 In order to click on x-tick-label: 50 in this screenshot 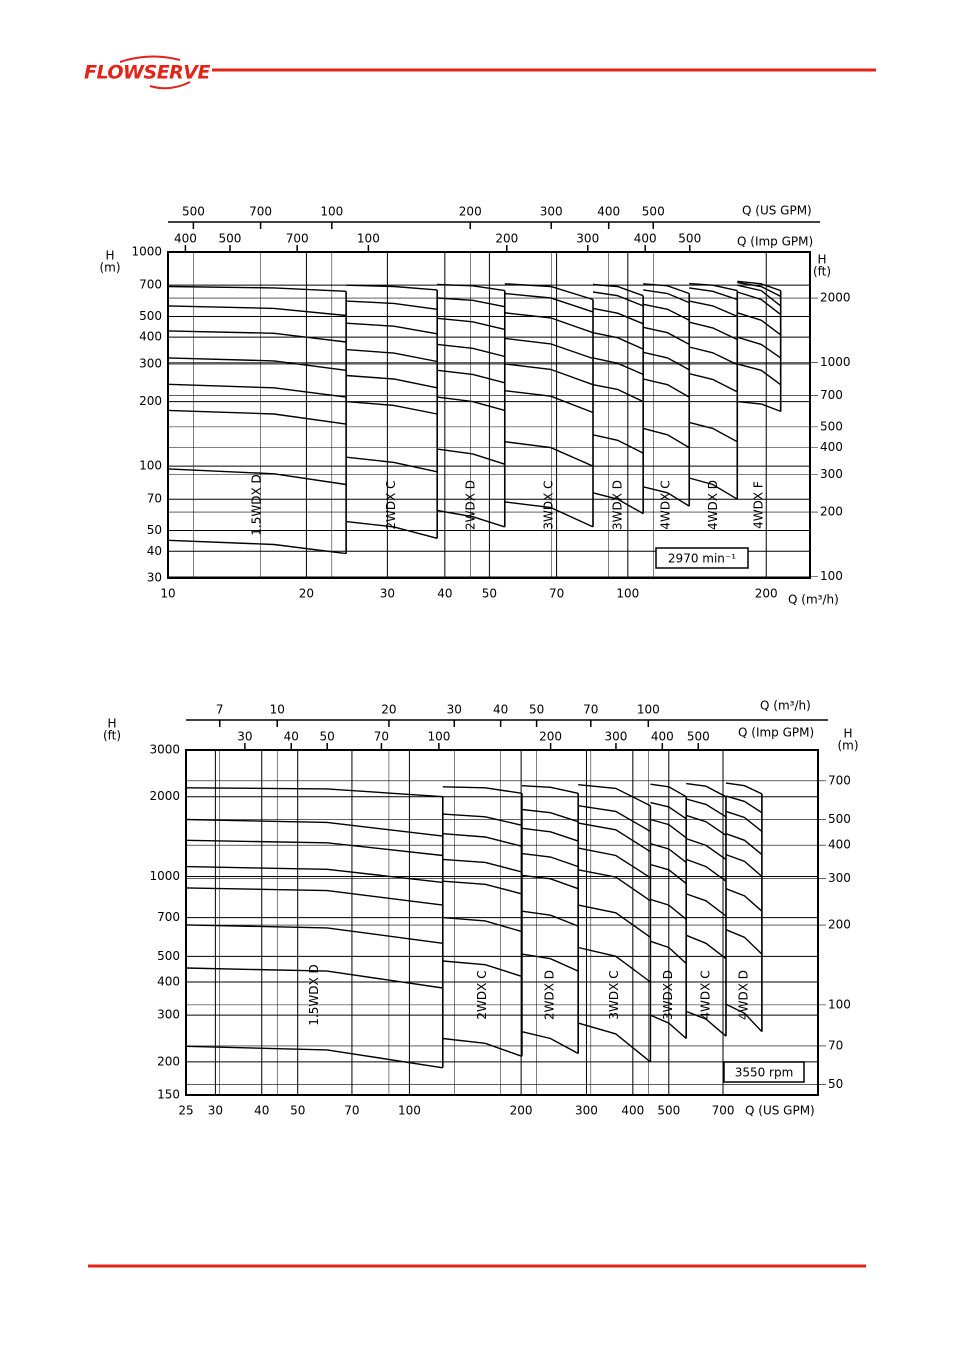, I will do `click(489, 594)`.